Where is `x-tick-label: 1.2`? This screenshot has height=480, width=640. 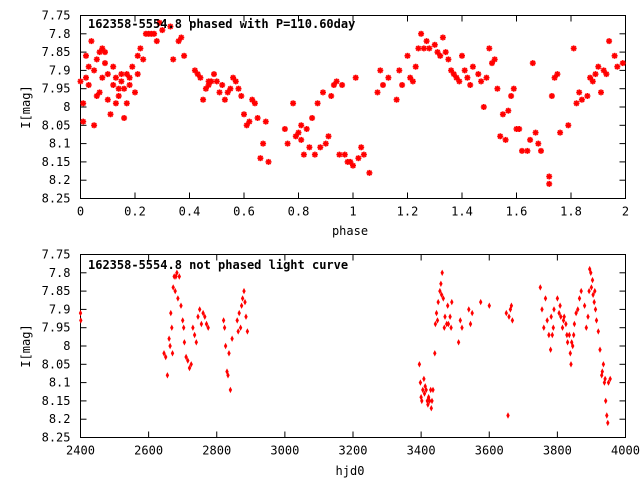
x-tick-label: 1.2 is located at coordinates (408, 212).